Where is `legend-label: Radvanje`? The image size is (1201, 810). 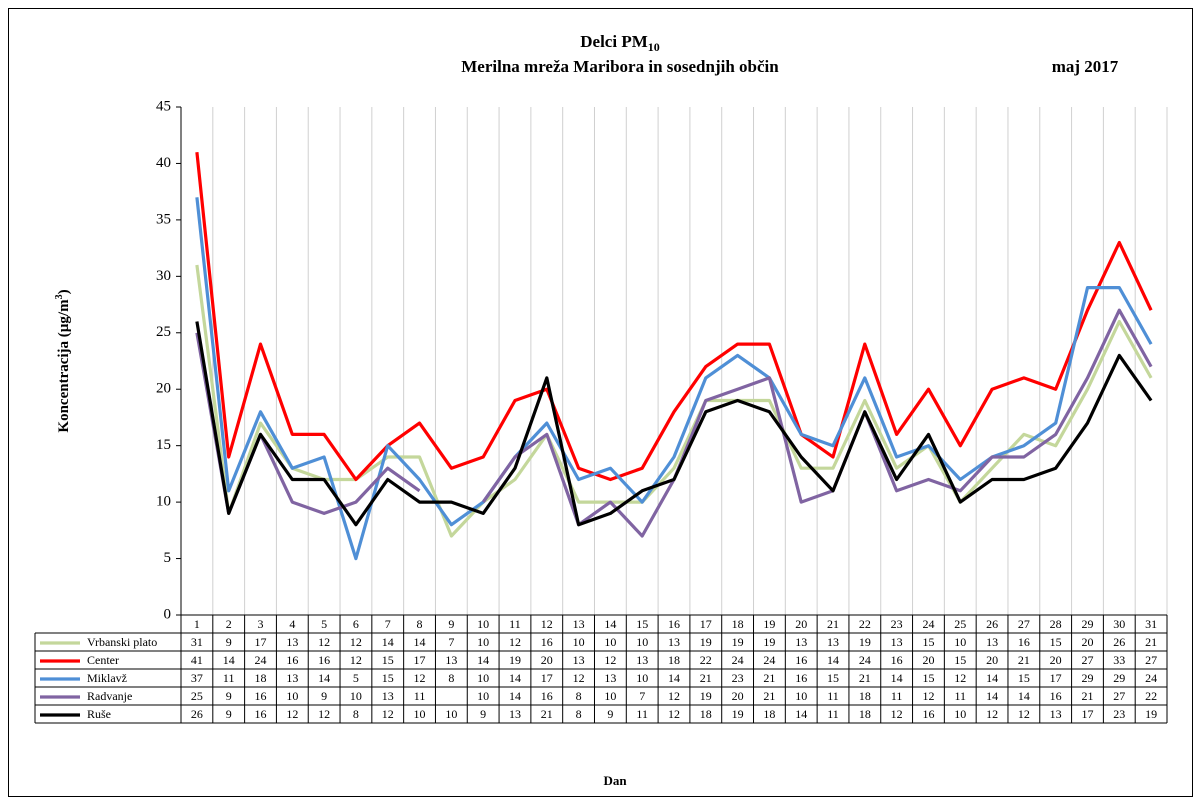 legend-label: Radvanje is located at coordinates (109, 696).